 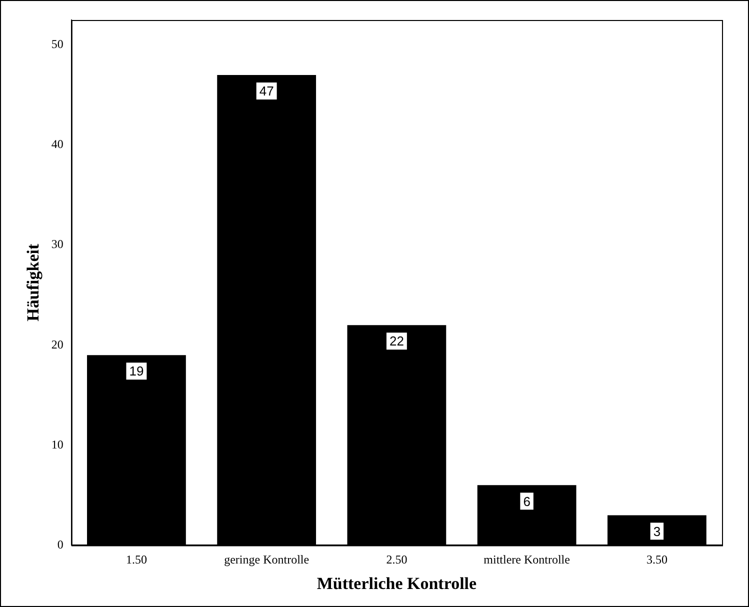 What do you see at coordinates (657, 559) in the screenshot?
I see `x-tick-label: 3.50` at bounding box center [657, 559].